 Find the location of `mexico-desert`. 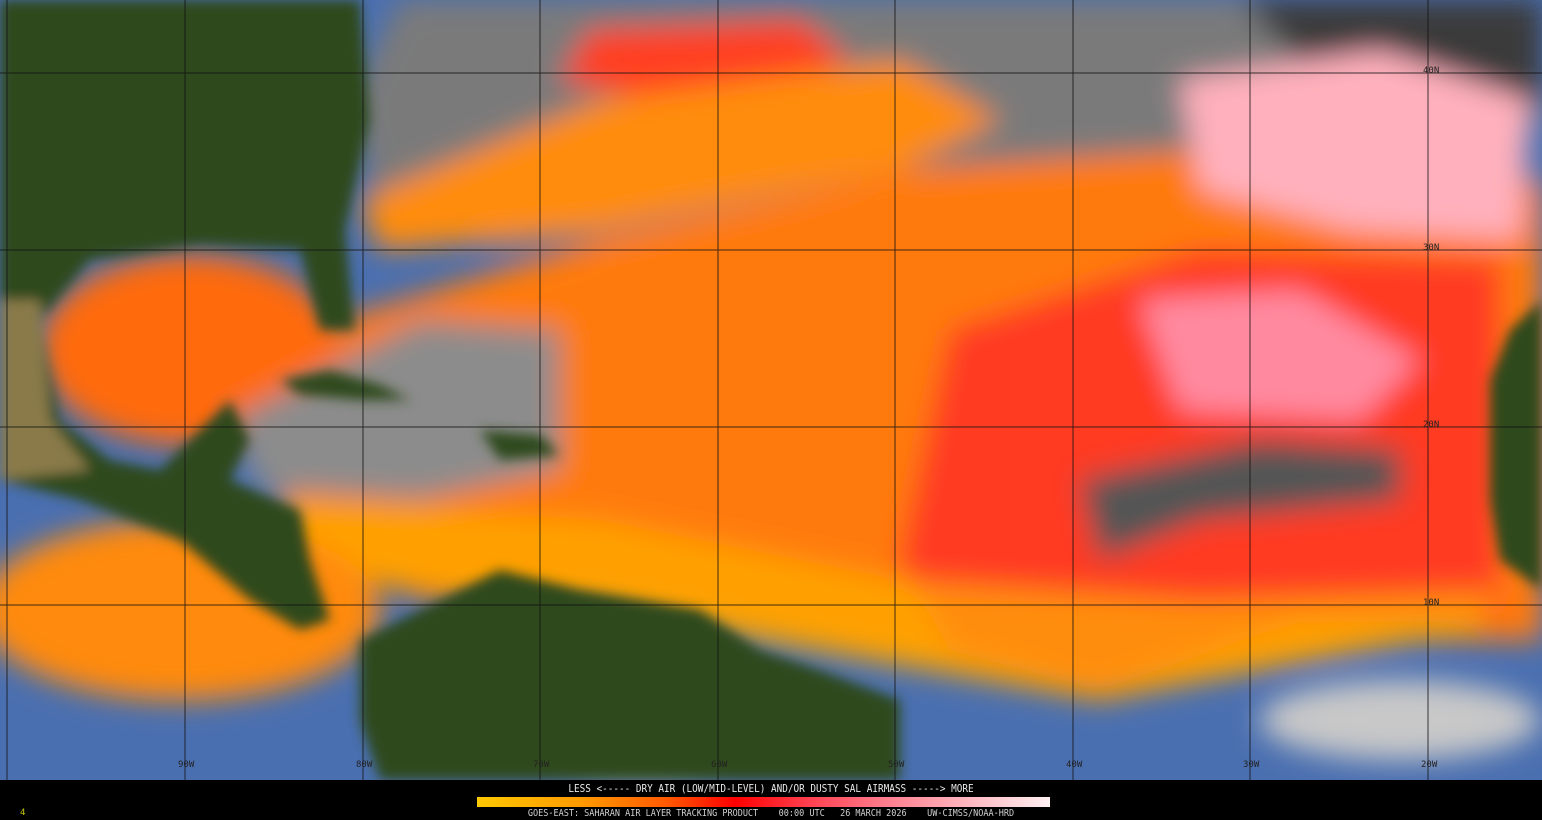

mexico-desert is located at coordinates (45, 390).